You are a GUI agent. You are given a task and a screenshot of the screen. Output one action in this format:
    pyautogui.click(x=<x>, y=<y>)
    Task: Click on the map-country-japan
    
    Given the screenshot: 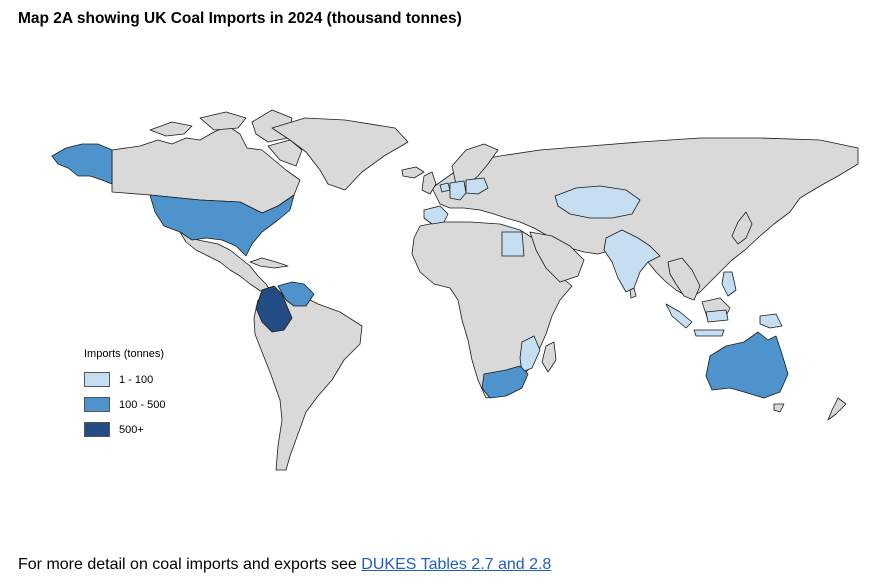 What is the action you would take?
    pyautogui.click(x=742, y=228)
    